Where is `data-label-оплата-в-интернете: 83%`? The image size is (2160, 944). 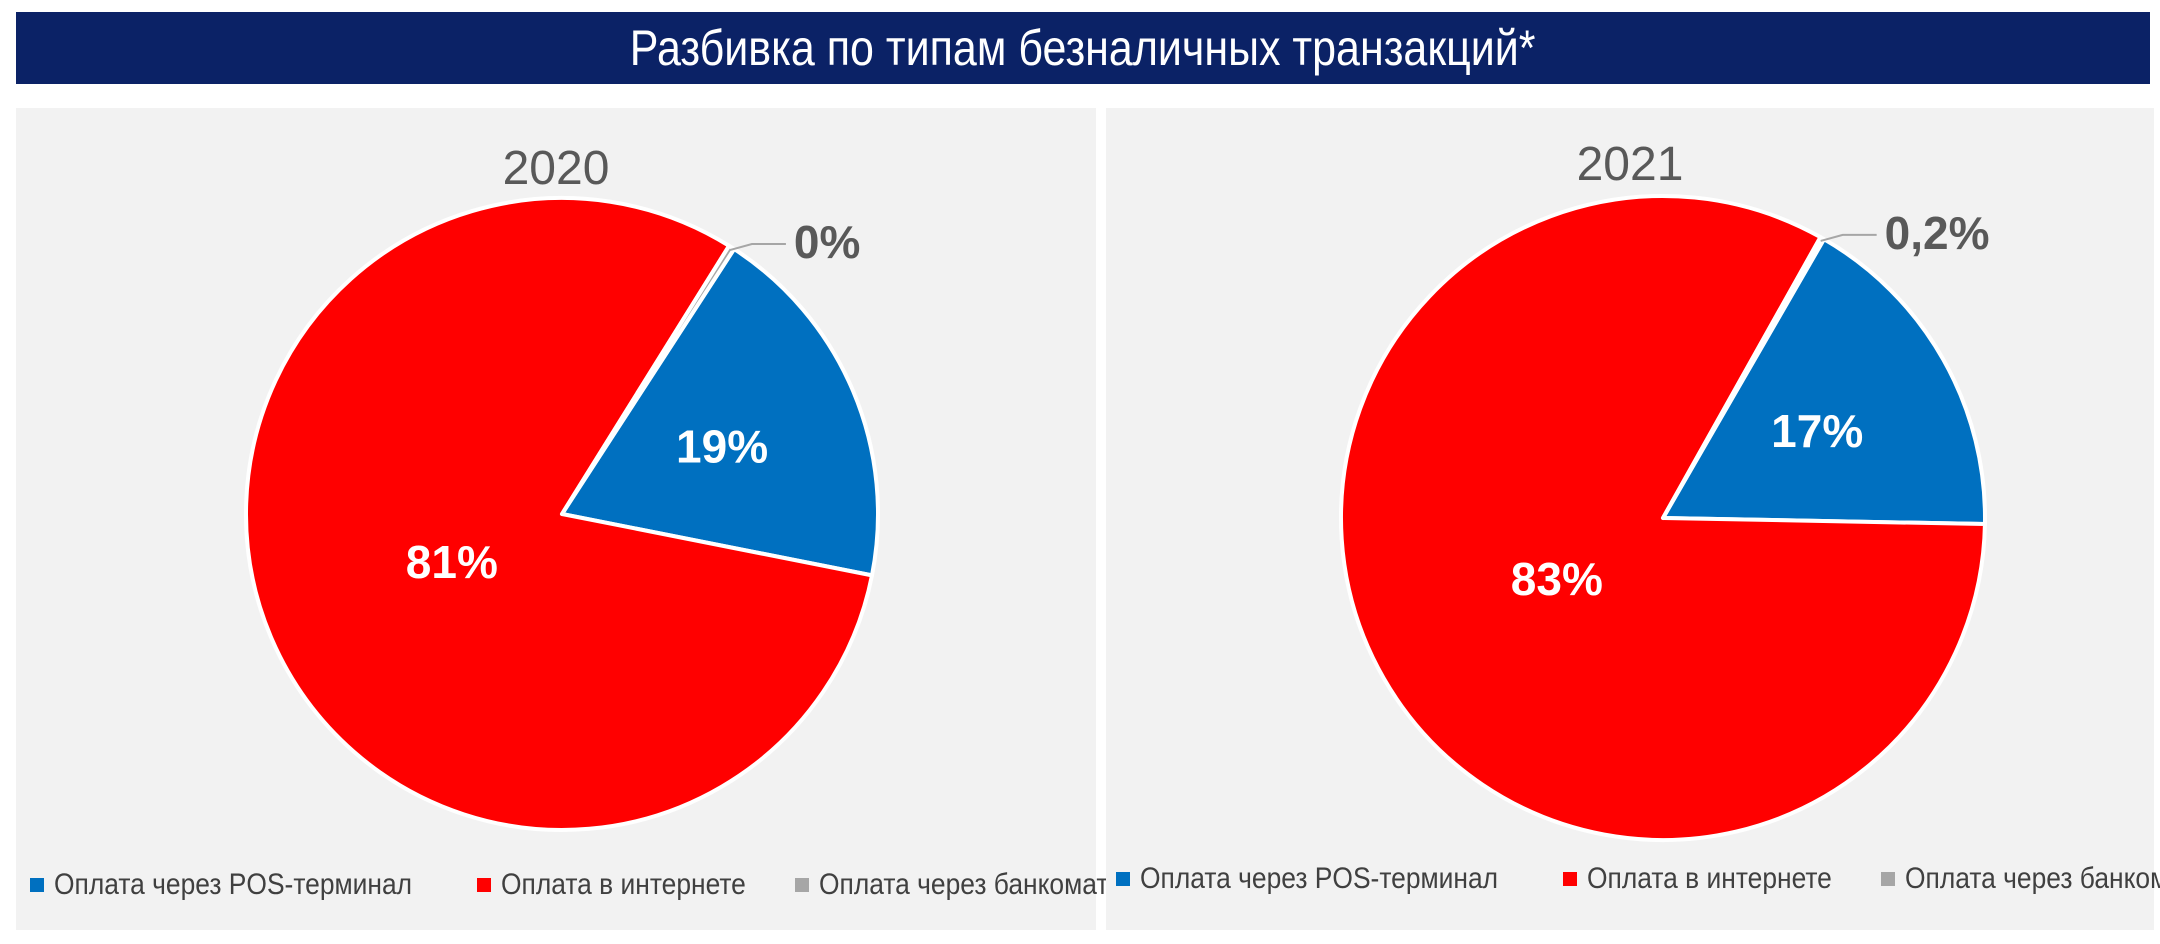
data-label-оплата-в-интернете: 83% is located at coordinates (1557, 579).